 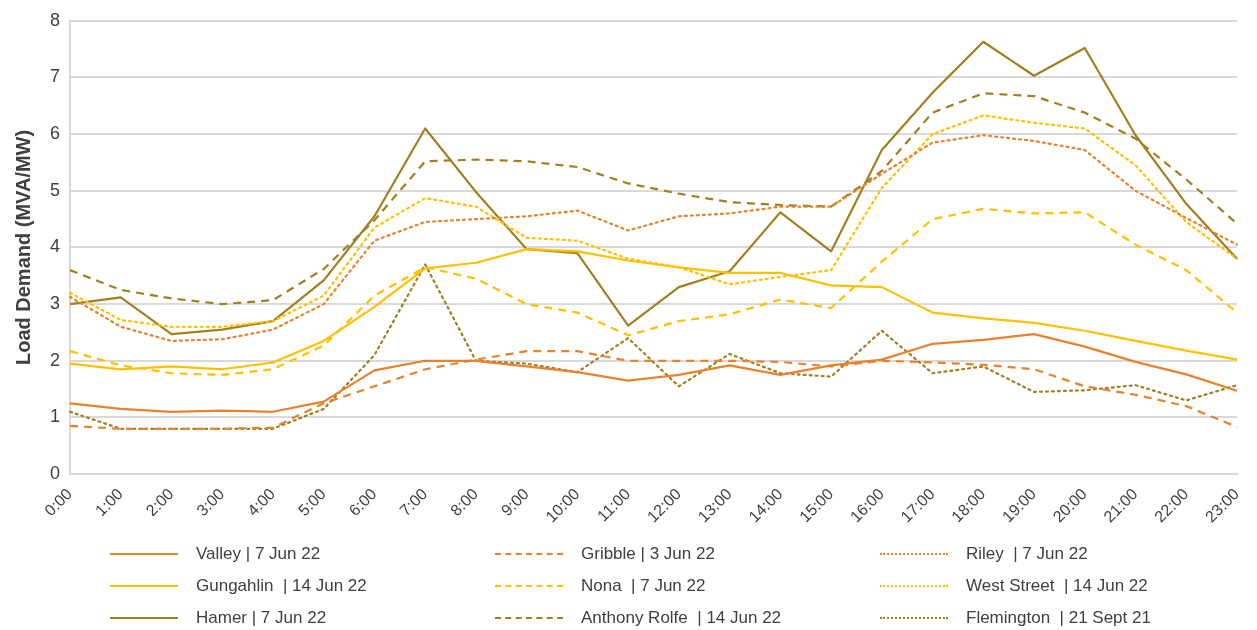 What do you see at coordinates (681, 618) in the screenshot?
I see `legend-label: Anthony Rolfe | 14 Jun 22` at bounding box center [681, 618].